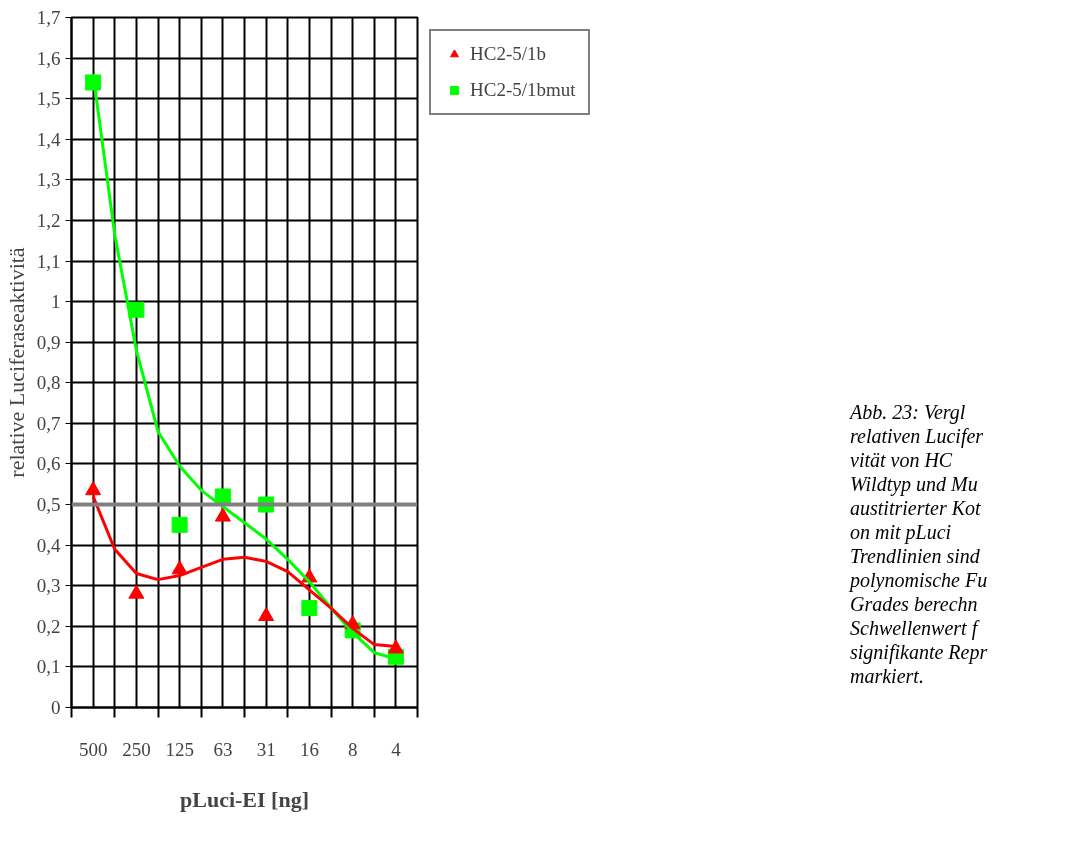 This screenshot has height=843, width=1083. What do you see at coordinates (48, 505) in the screenshot?
I see `y-tick-label: 0,5` at bounding box center [48, 505].